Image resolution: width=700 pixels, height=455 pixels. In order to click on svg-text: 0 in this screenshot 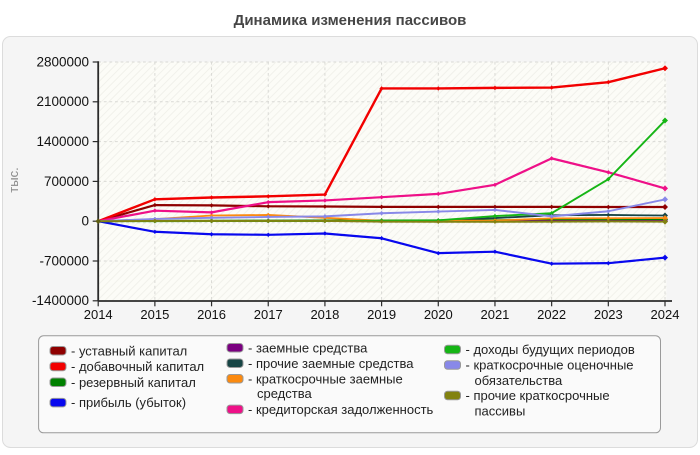, I will do `click(85, 221)`.